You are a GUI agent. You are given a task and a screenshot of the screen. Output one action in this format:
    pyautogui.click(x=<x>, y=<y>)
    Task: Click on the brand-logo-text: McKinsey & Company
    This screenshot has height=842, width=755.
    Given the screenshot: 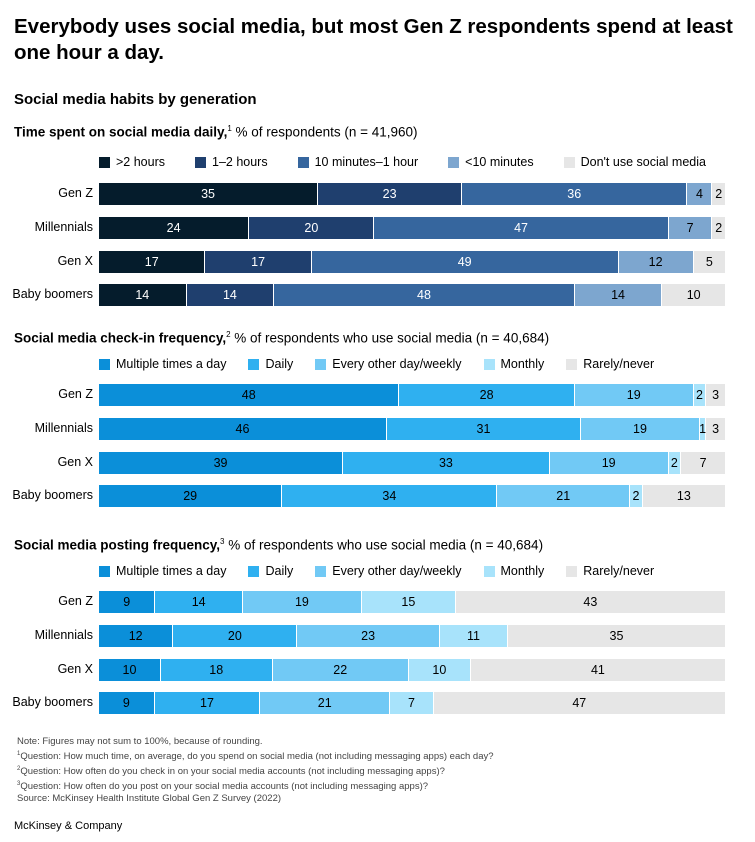 What is the action you would take?
    pyautogui.click(x=68, y=826)
    